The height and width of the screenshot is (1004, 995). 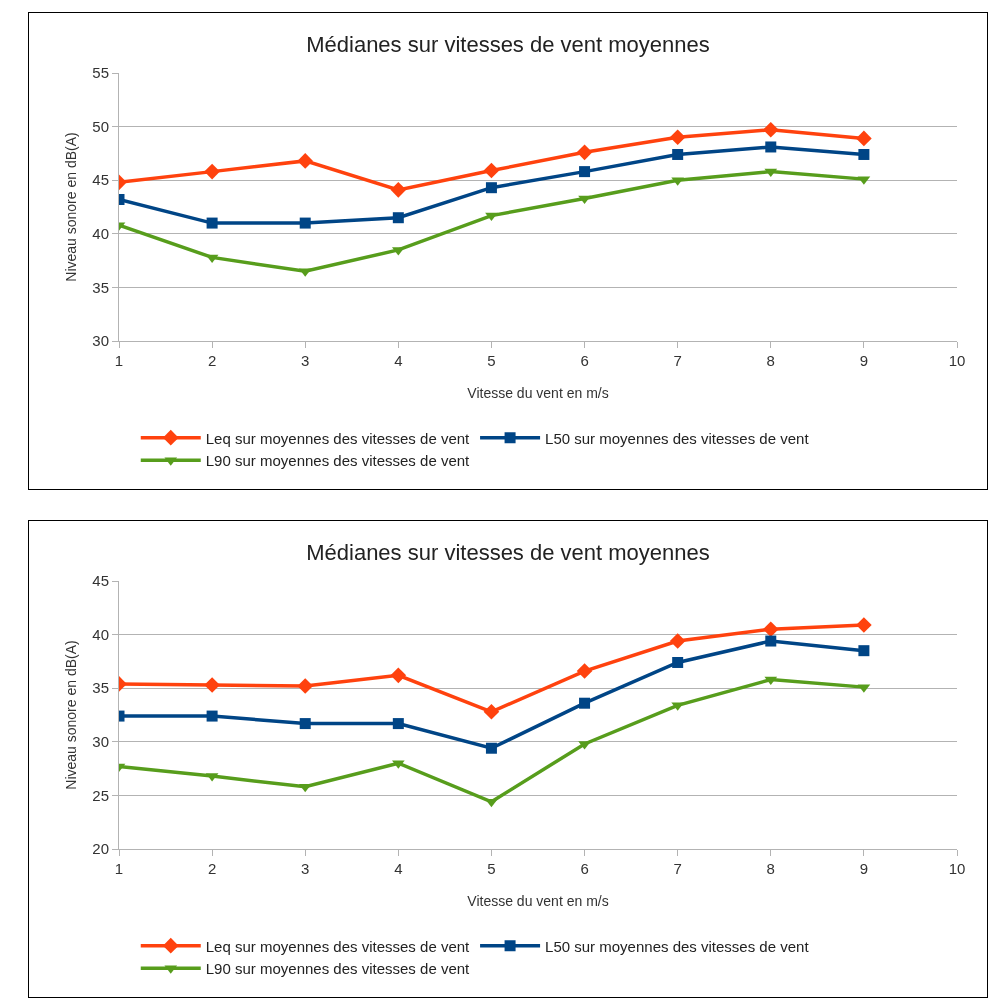 What do you see at coordinates (100, 73) in the screenshot?
I see `y-tick-label: 55` at bounding box center [100, 73].